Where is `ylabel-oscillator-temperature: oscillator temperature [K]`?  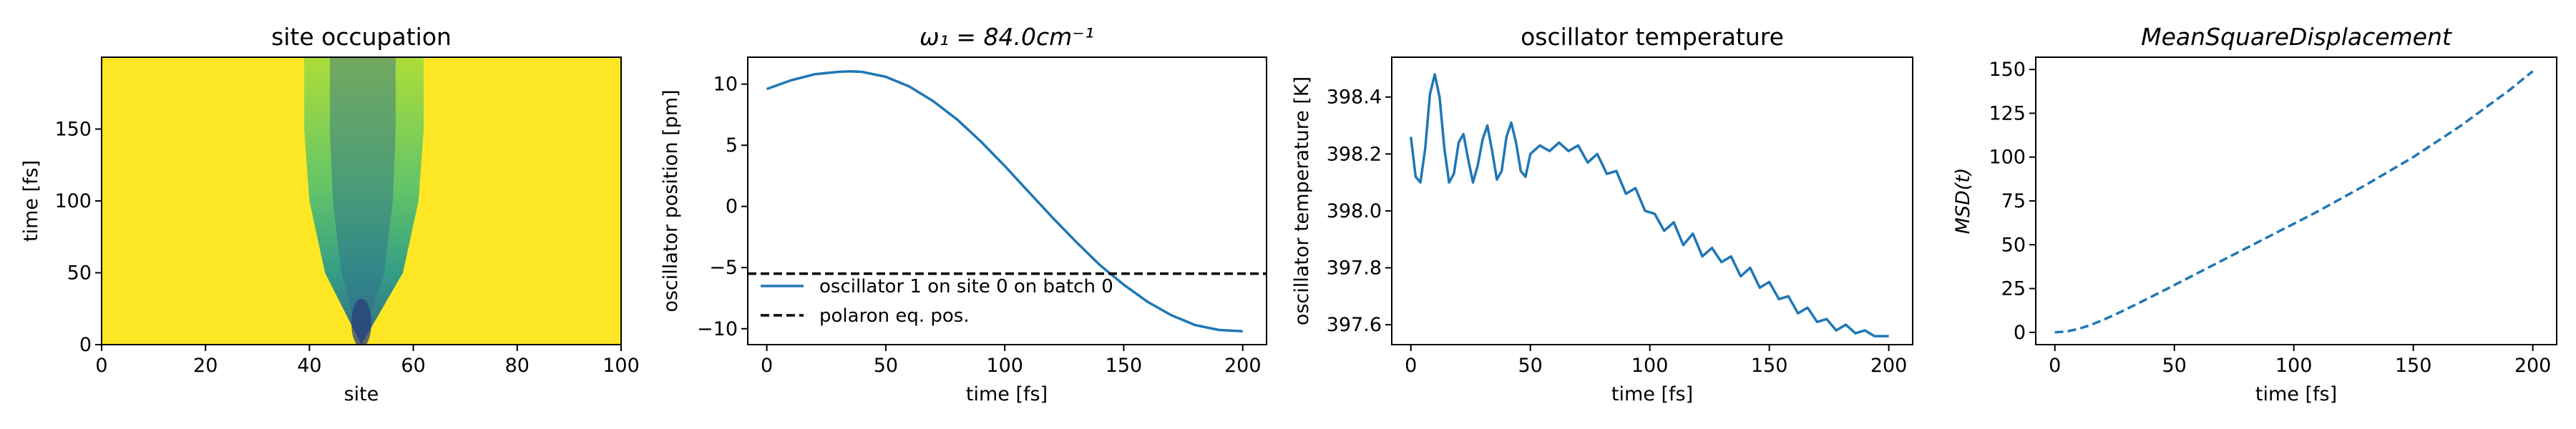
ylabel-oscillator-temperature: oscillator temperature [K] is located at coordinates (1302, 201).